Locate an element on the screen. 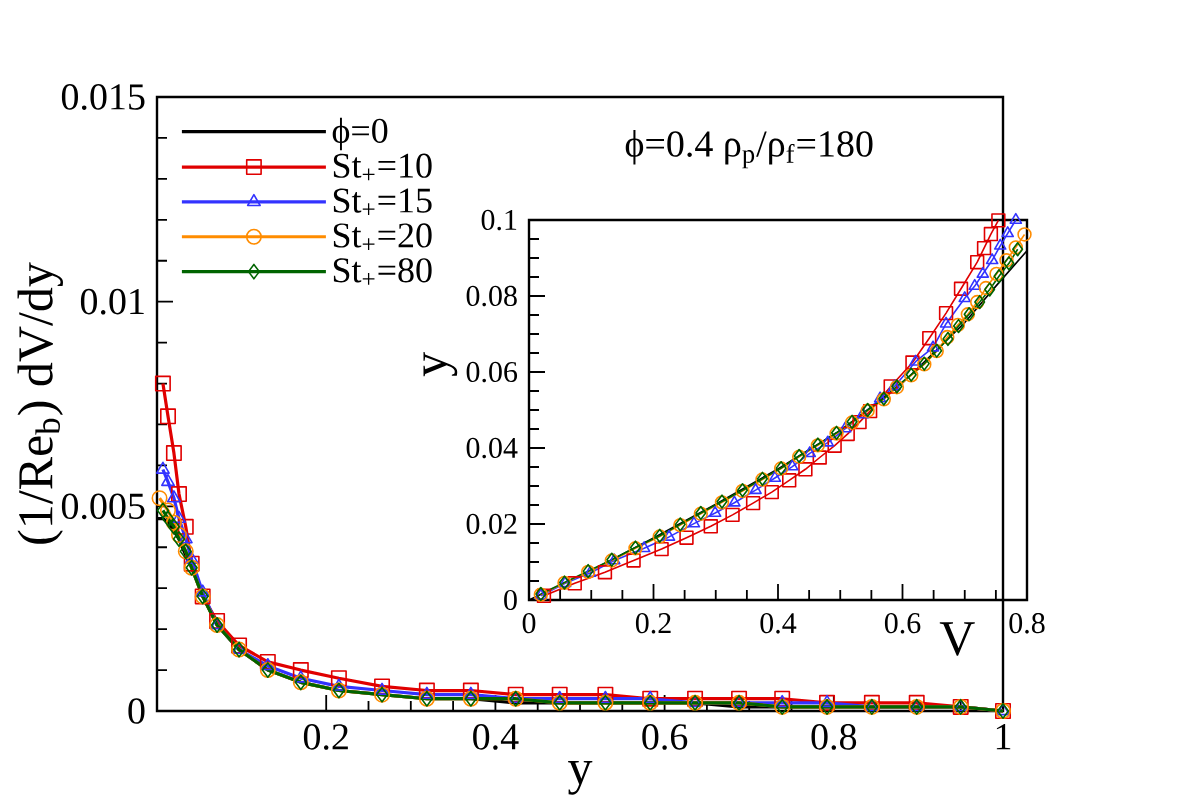  legend-label: St$_{+}$=10 is located at coordinates (382, 167).